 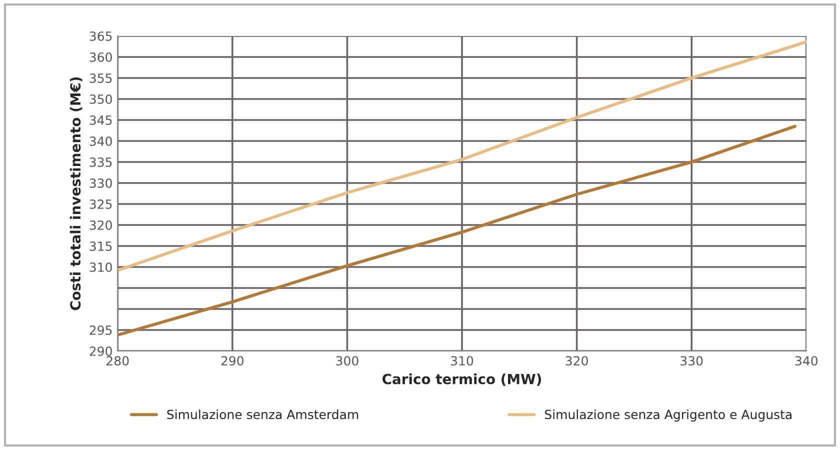 I want to click on y-tick-label: 365, so click(x=101, y=36).